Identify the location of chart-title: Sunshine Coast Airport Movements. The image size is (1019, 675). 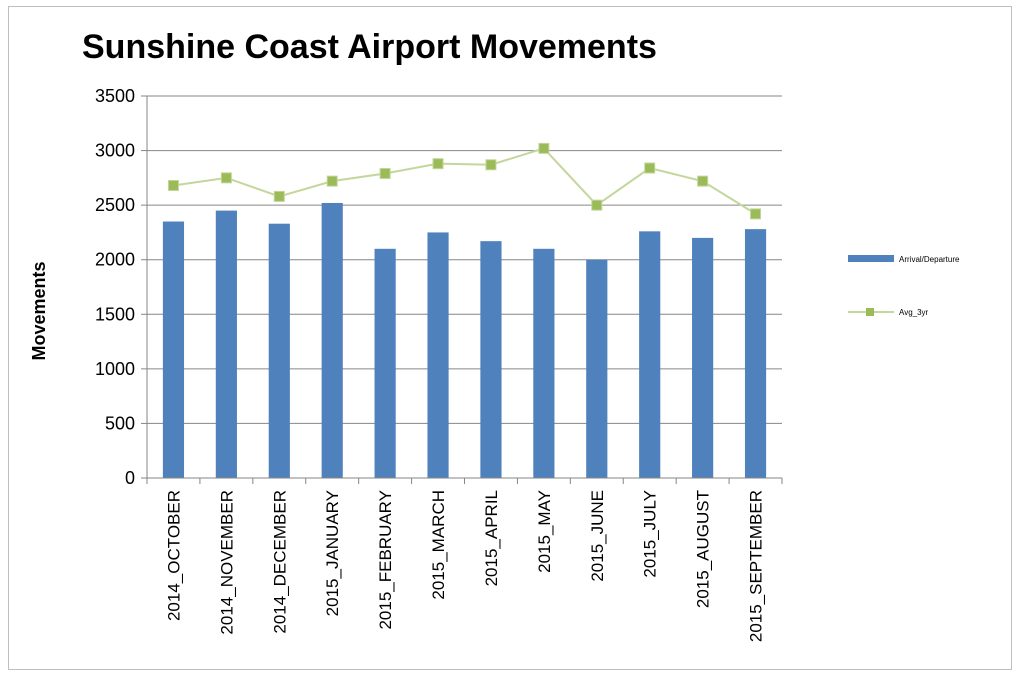
(369, 47).